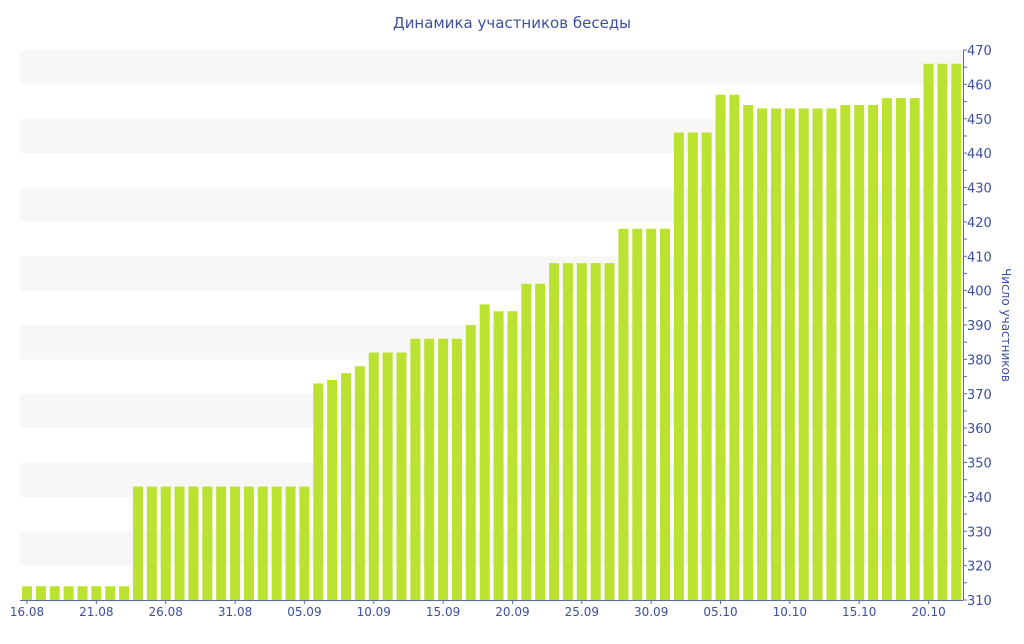 This screenshot has width=1024, height=644. What do you see at coordinates (359, 483) in the screenshot?
I see `bar-09.09` at bounding box center [359, 483].